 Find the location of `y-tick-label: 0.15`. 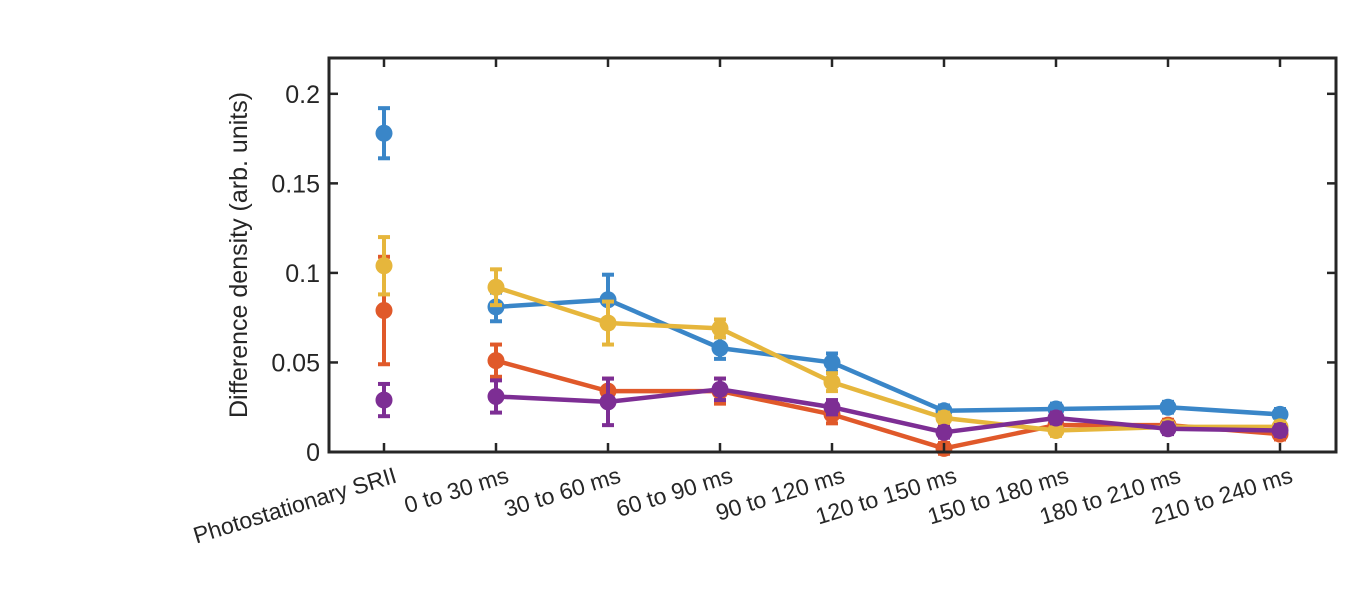

y-tick-label: 0.15 is located at coordinates (295, 184).